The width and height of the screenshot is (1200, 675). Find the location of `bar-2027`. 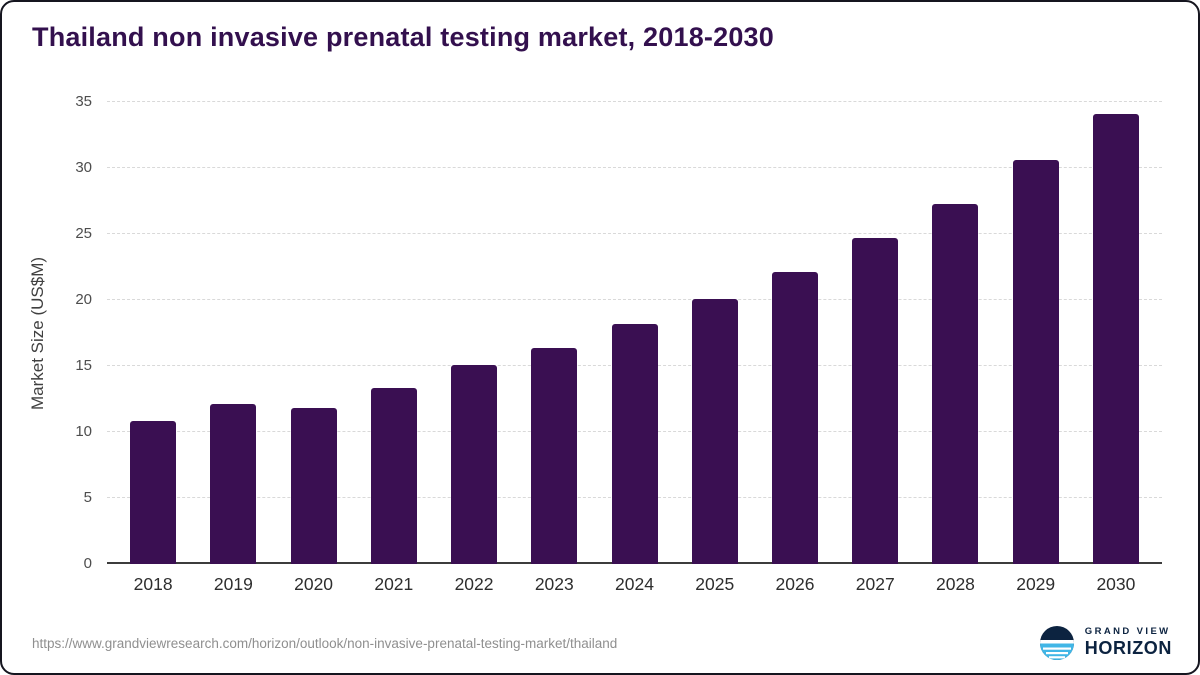

bar-2027 is located at coordinates (875, 400).